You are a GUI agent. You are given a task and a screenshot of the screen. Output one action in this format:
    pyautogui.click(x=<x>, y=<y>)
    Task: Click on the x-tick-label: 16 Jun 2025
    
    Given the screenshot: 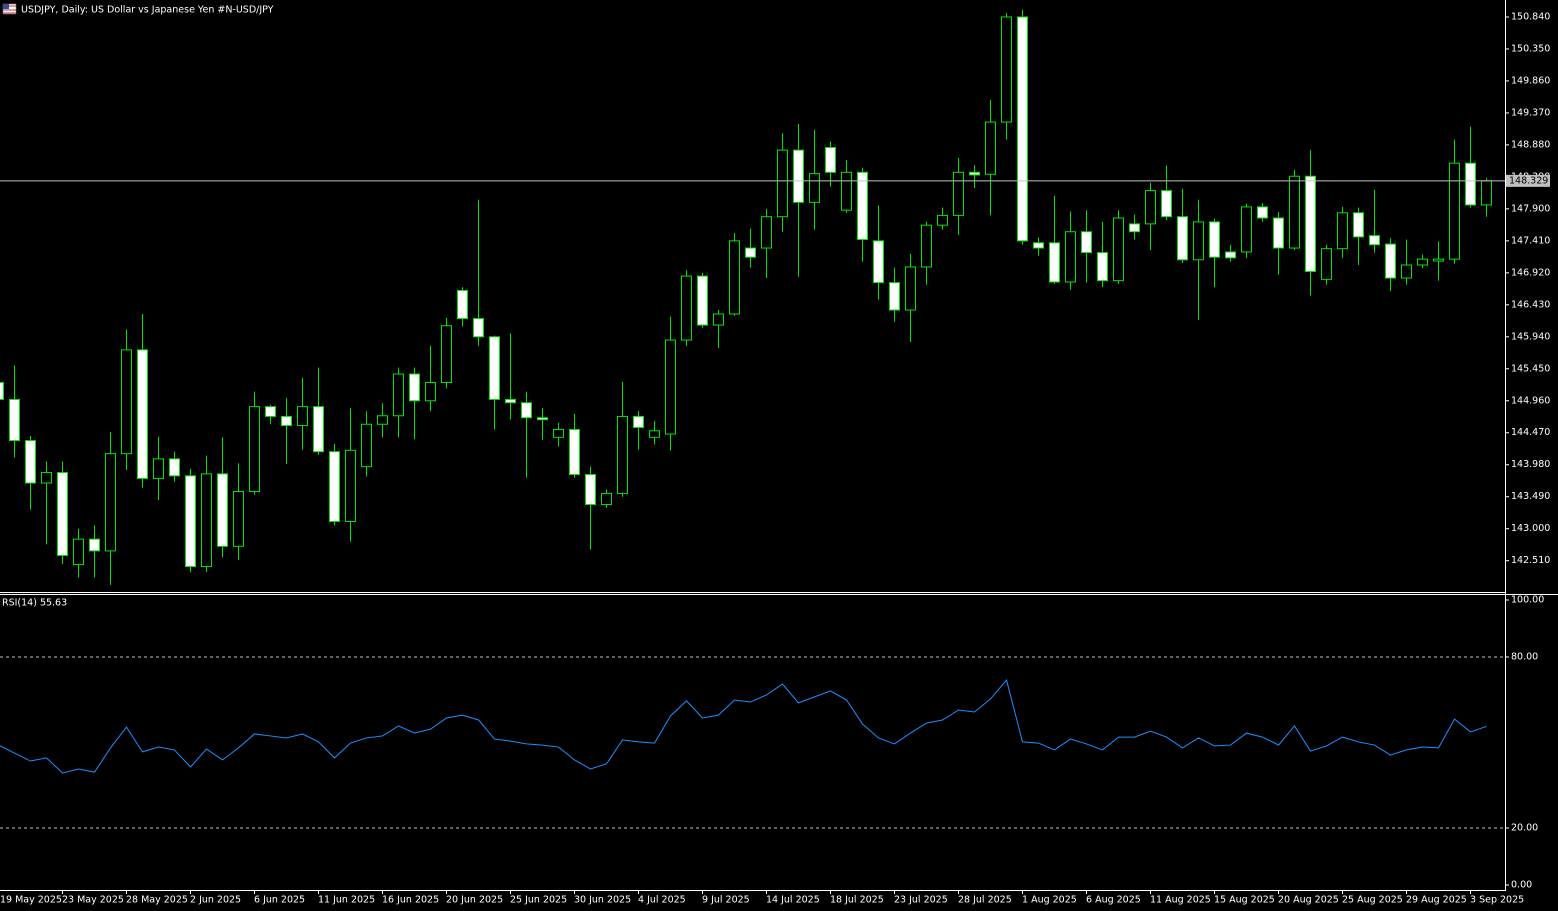 What is the action you would take?
    pyautogui.click(x=410, y=900)
    